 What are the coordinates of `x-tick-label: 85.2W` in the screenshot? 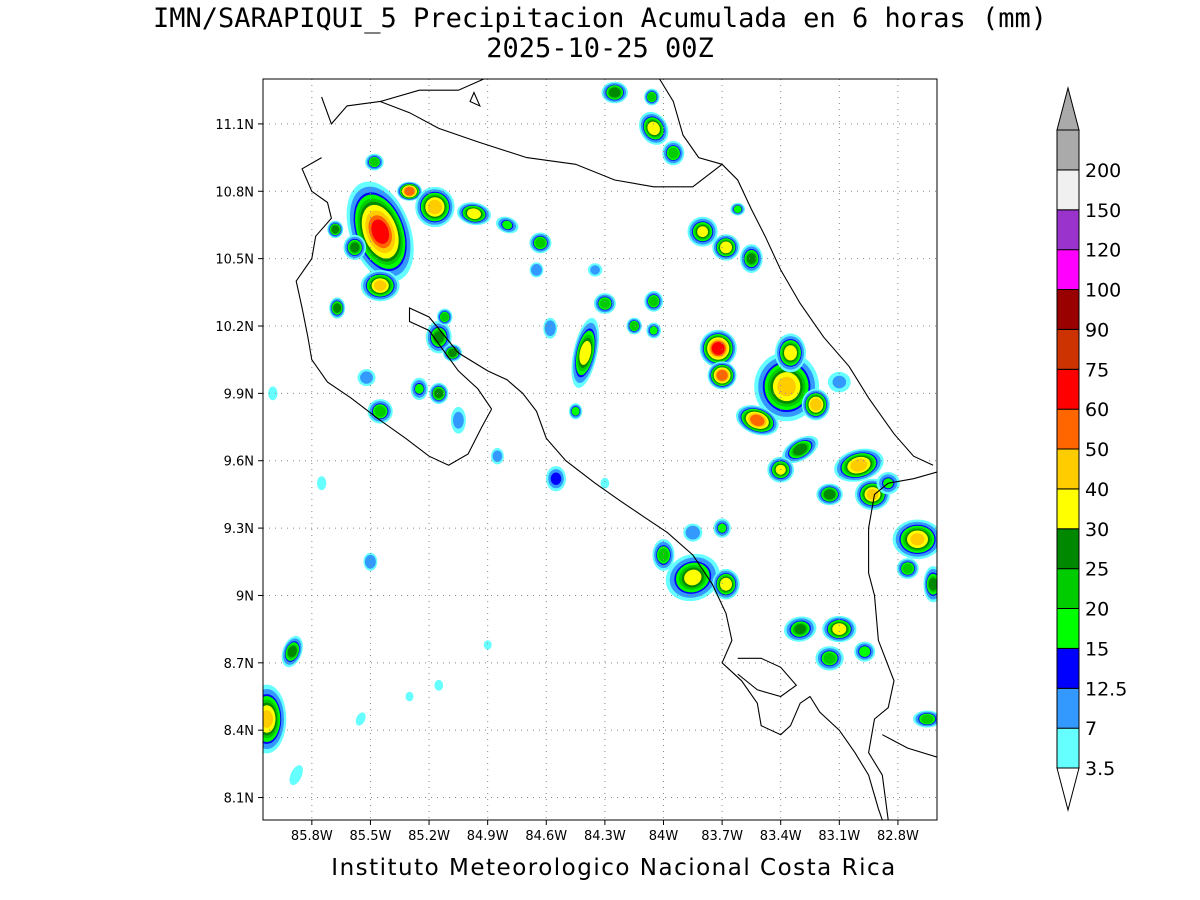 It's located at (429, 836).